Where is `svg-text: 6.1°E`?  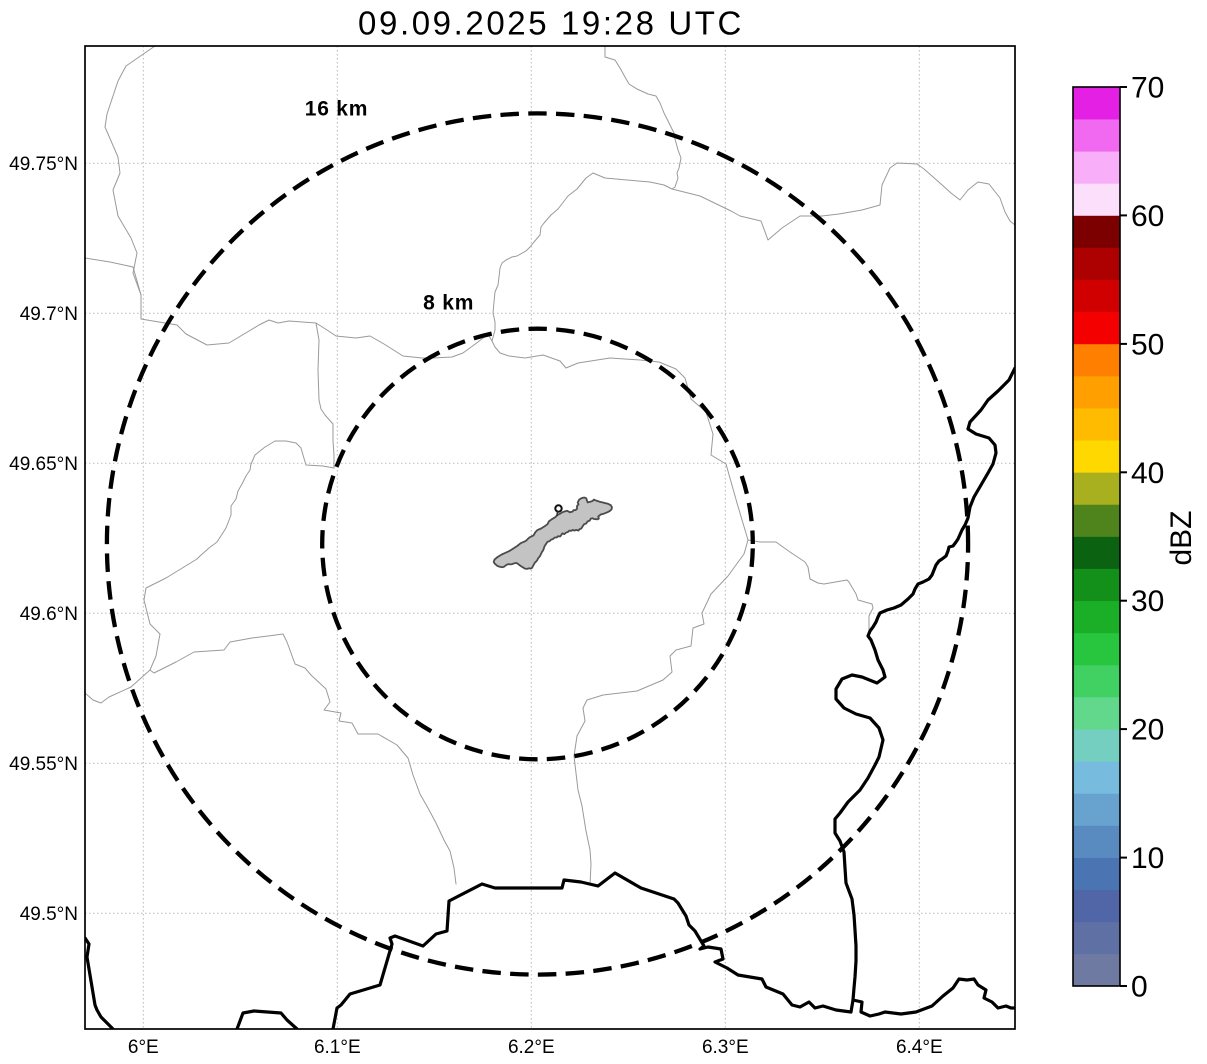 svg-text: 6.1°E is located at coordinates (337, 1047).